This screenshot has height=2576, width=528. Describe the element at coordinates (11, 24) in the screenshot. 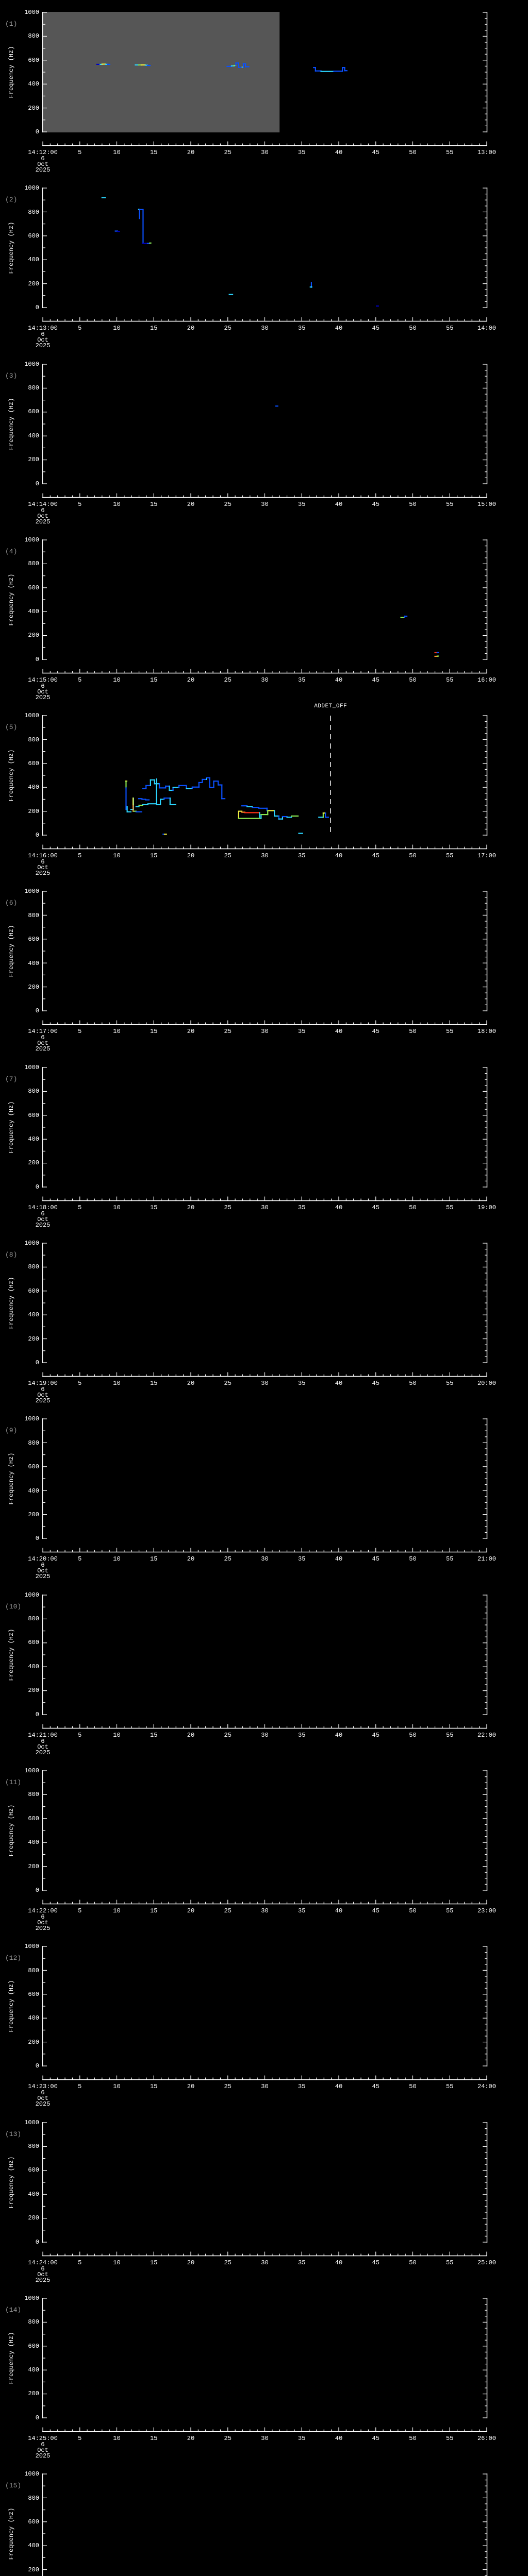

I see `panel-number-label: (1)` at that location.